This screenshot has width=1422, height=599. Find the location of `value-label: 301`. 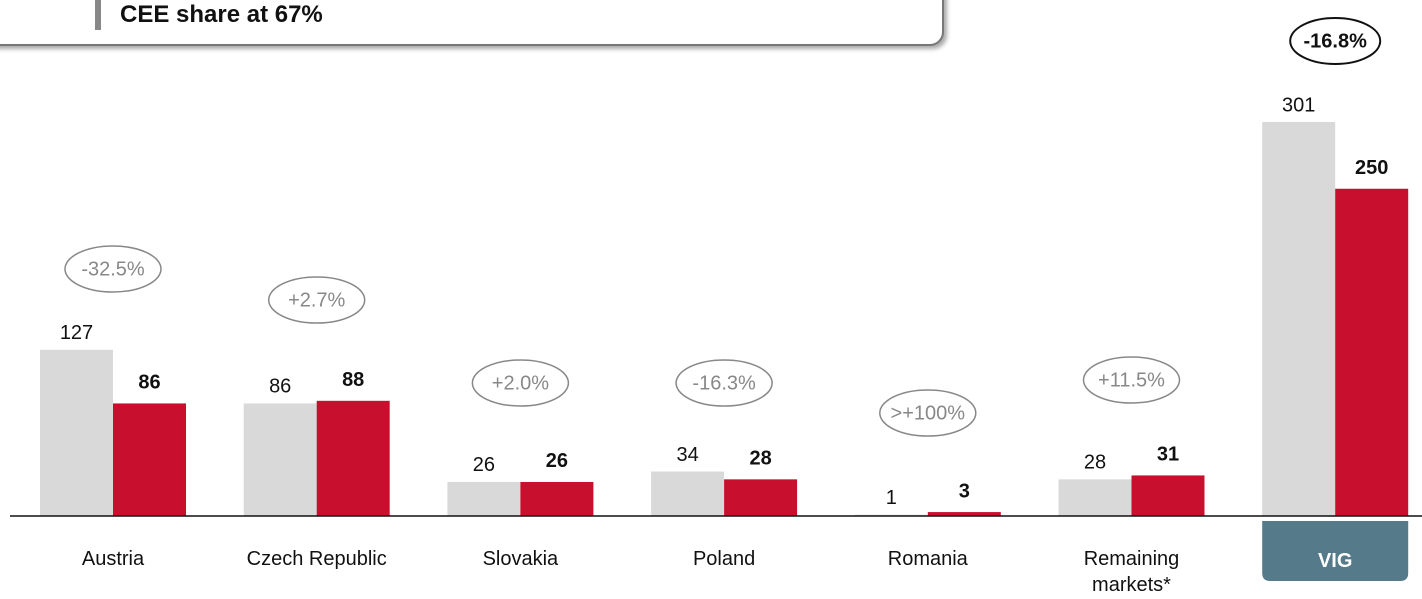

value-label: 301 is located at coordinates (1298, 105).